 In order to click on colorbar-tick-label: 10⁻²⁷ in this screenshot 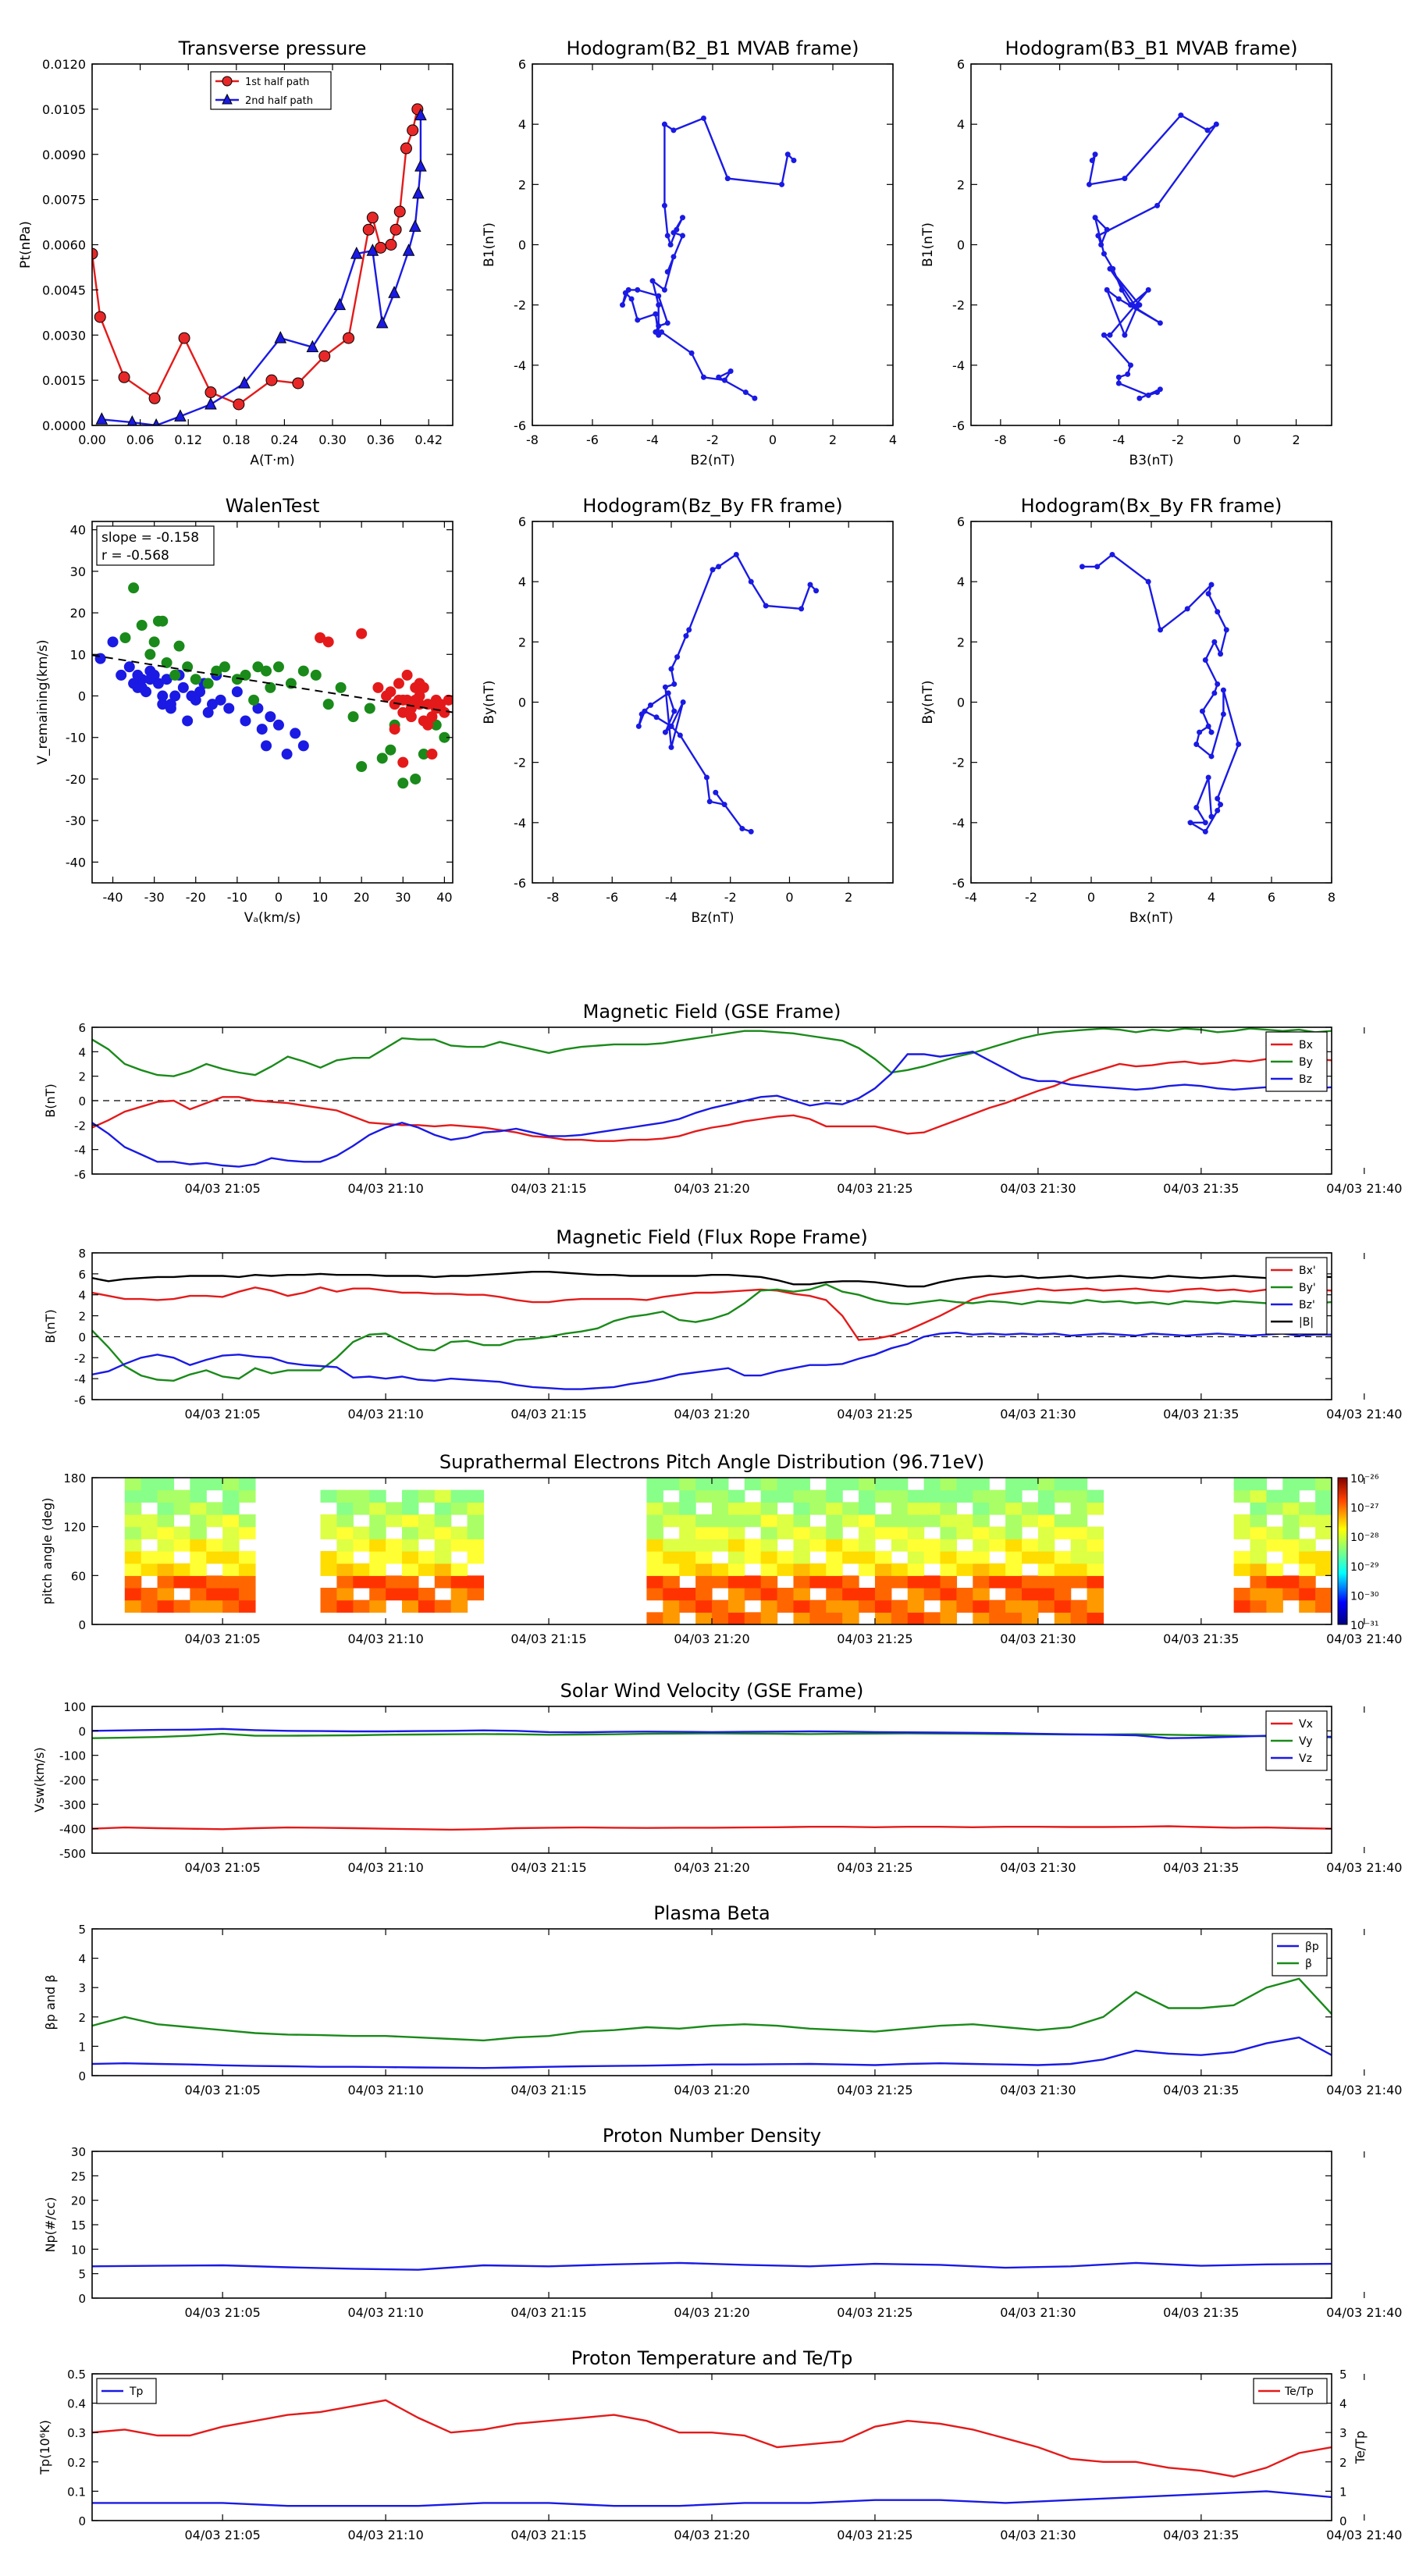, I will do `click(1364, 1509)`.